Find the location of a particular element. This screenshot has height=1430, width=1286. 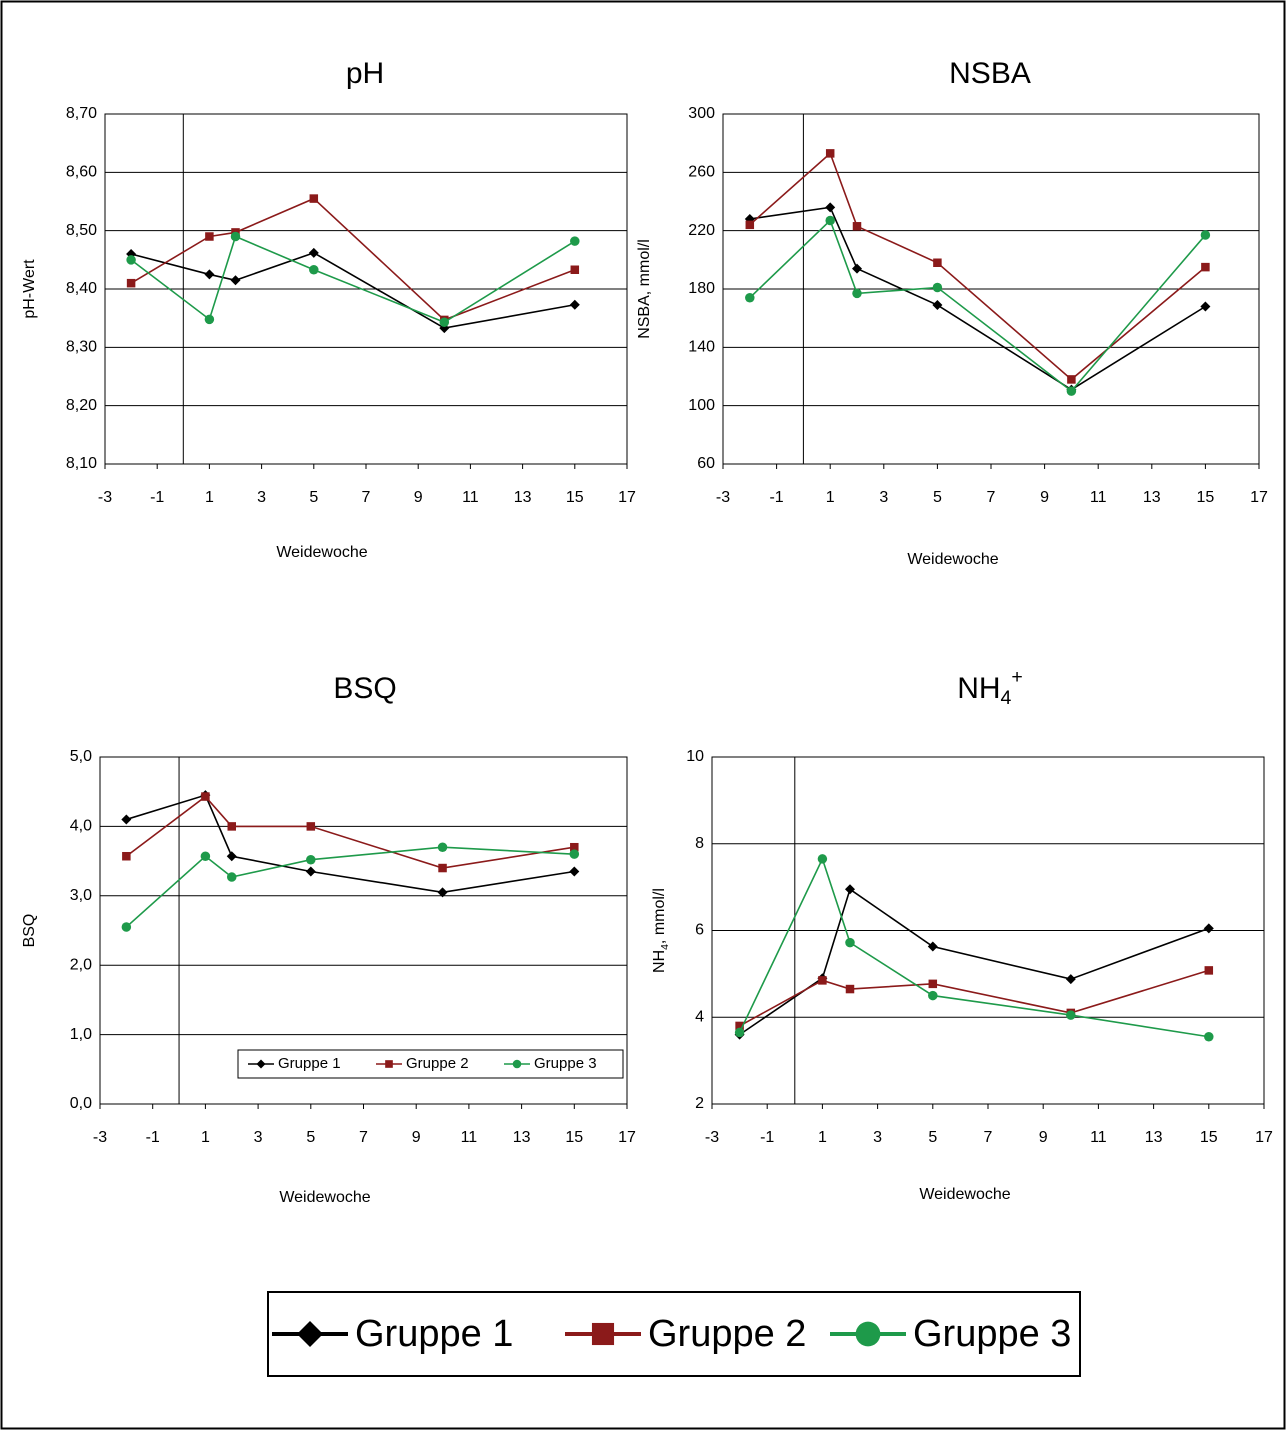

x-tick-label: 17 is located at coordinates (1264, 1137).